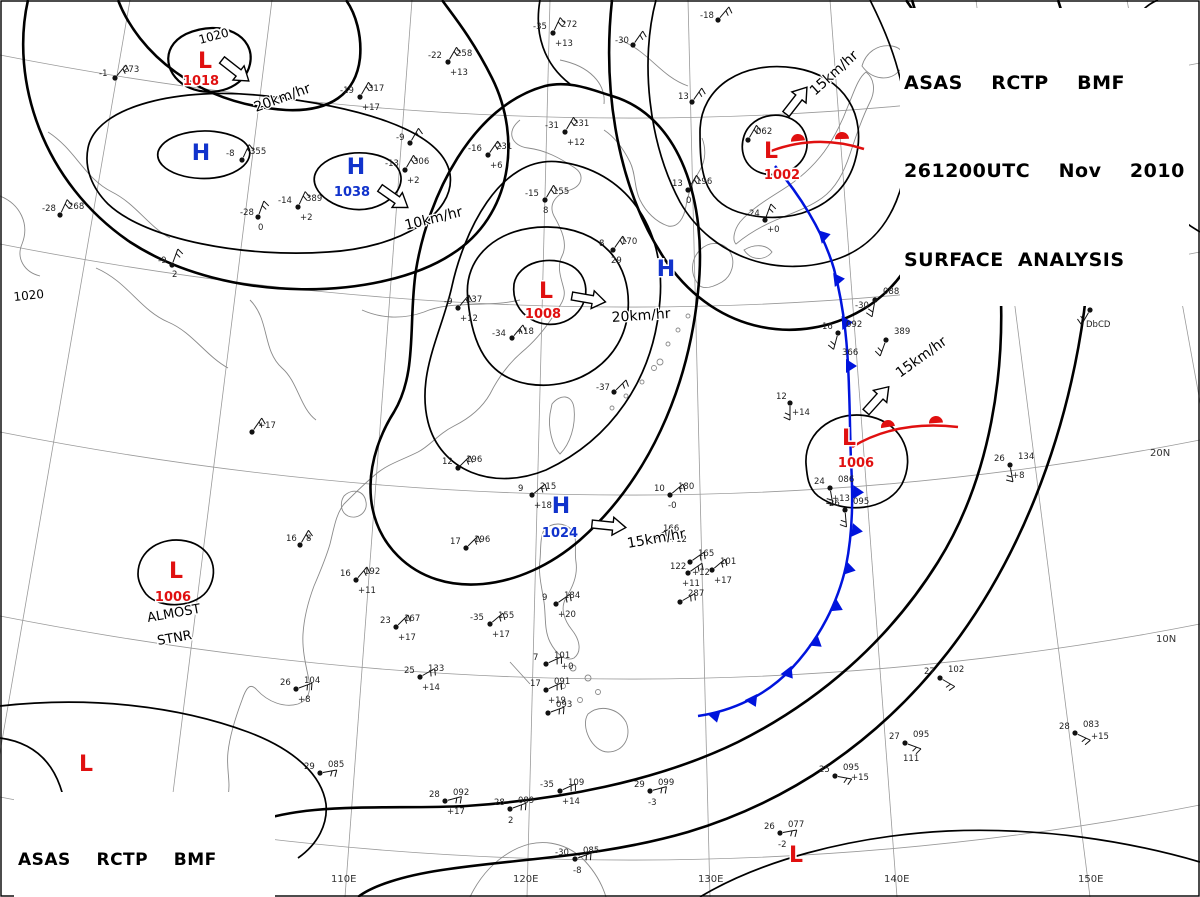  What do you see at coordinates (678, 540) in the screenshot?
I see `station-value: +12` at bounding box center [678, 540].